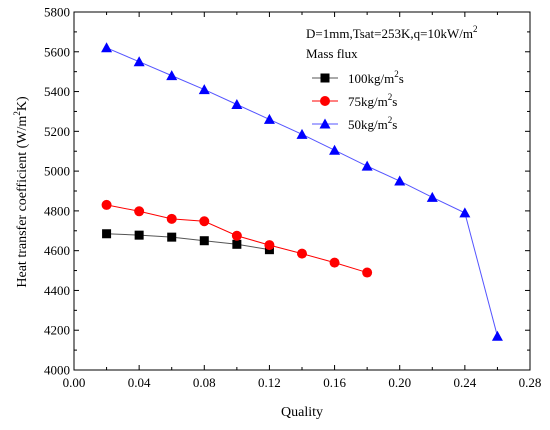  What do you see at coordinates (57, 290) in the screenshot?
I see `y-tick-label: 4400` at bounding box center [57, 290].